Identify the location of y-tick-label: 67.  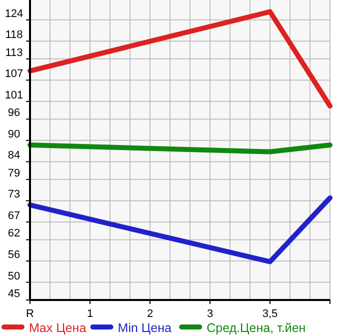
(14, 216).